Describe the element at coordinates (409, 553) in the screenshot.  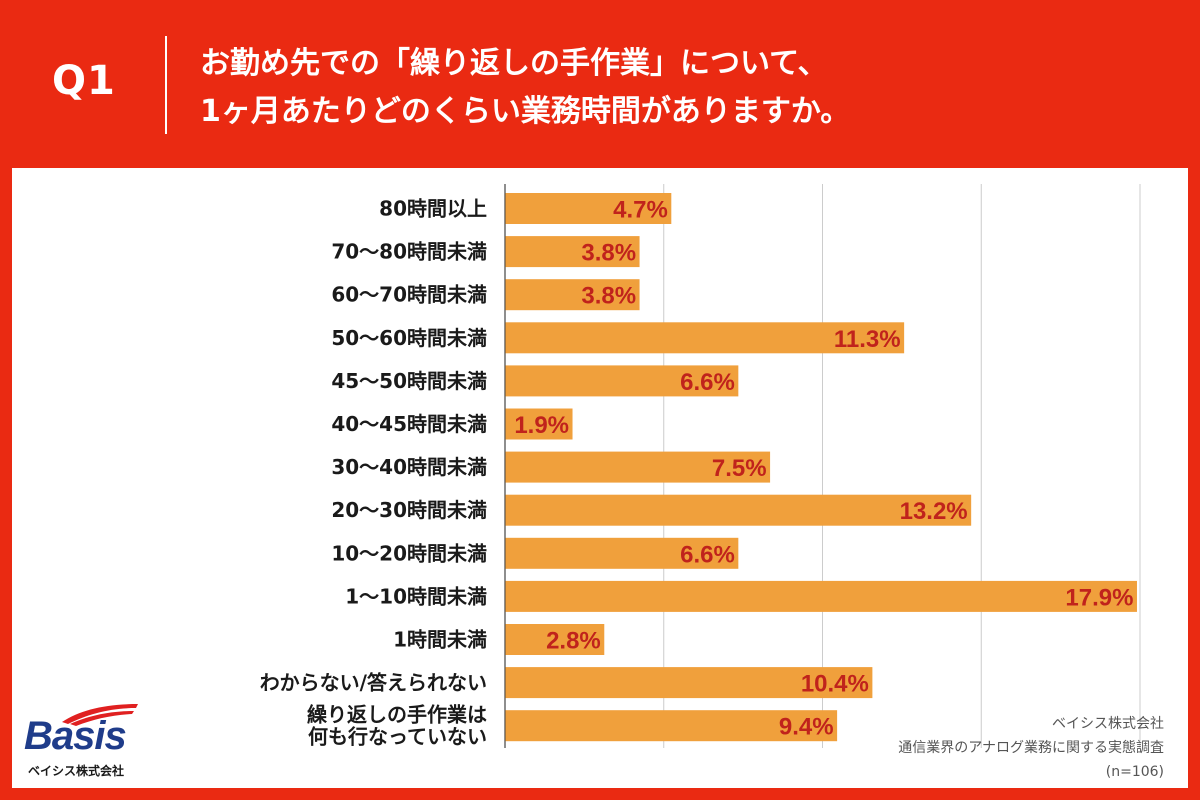
I see `category-label: 10〜20時間未満` at that location.